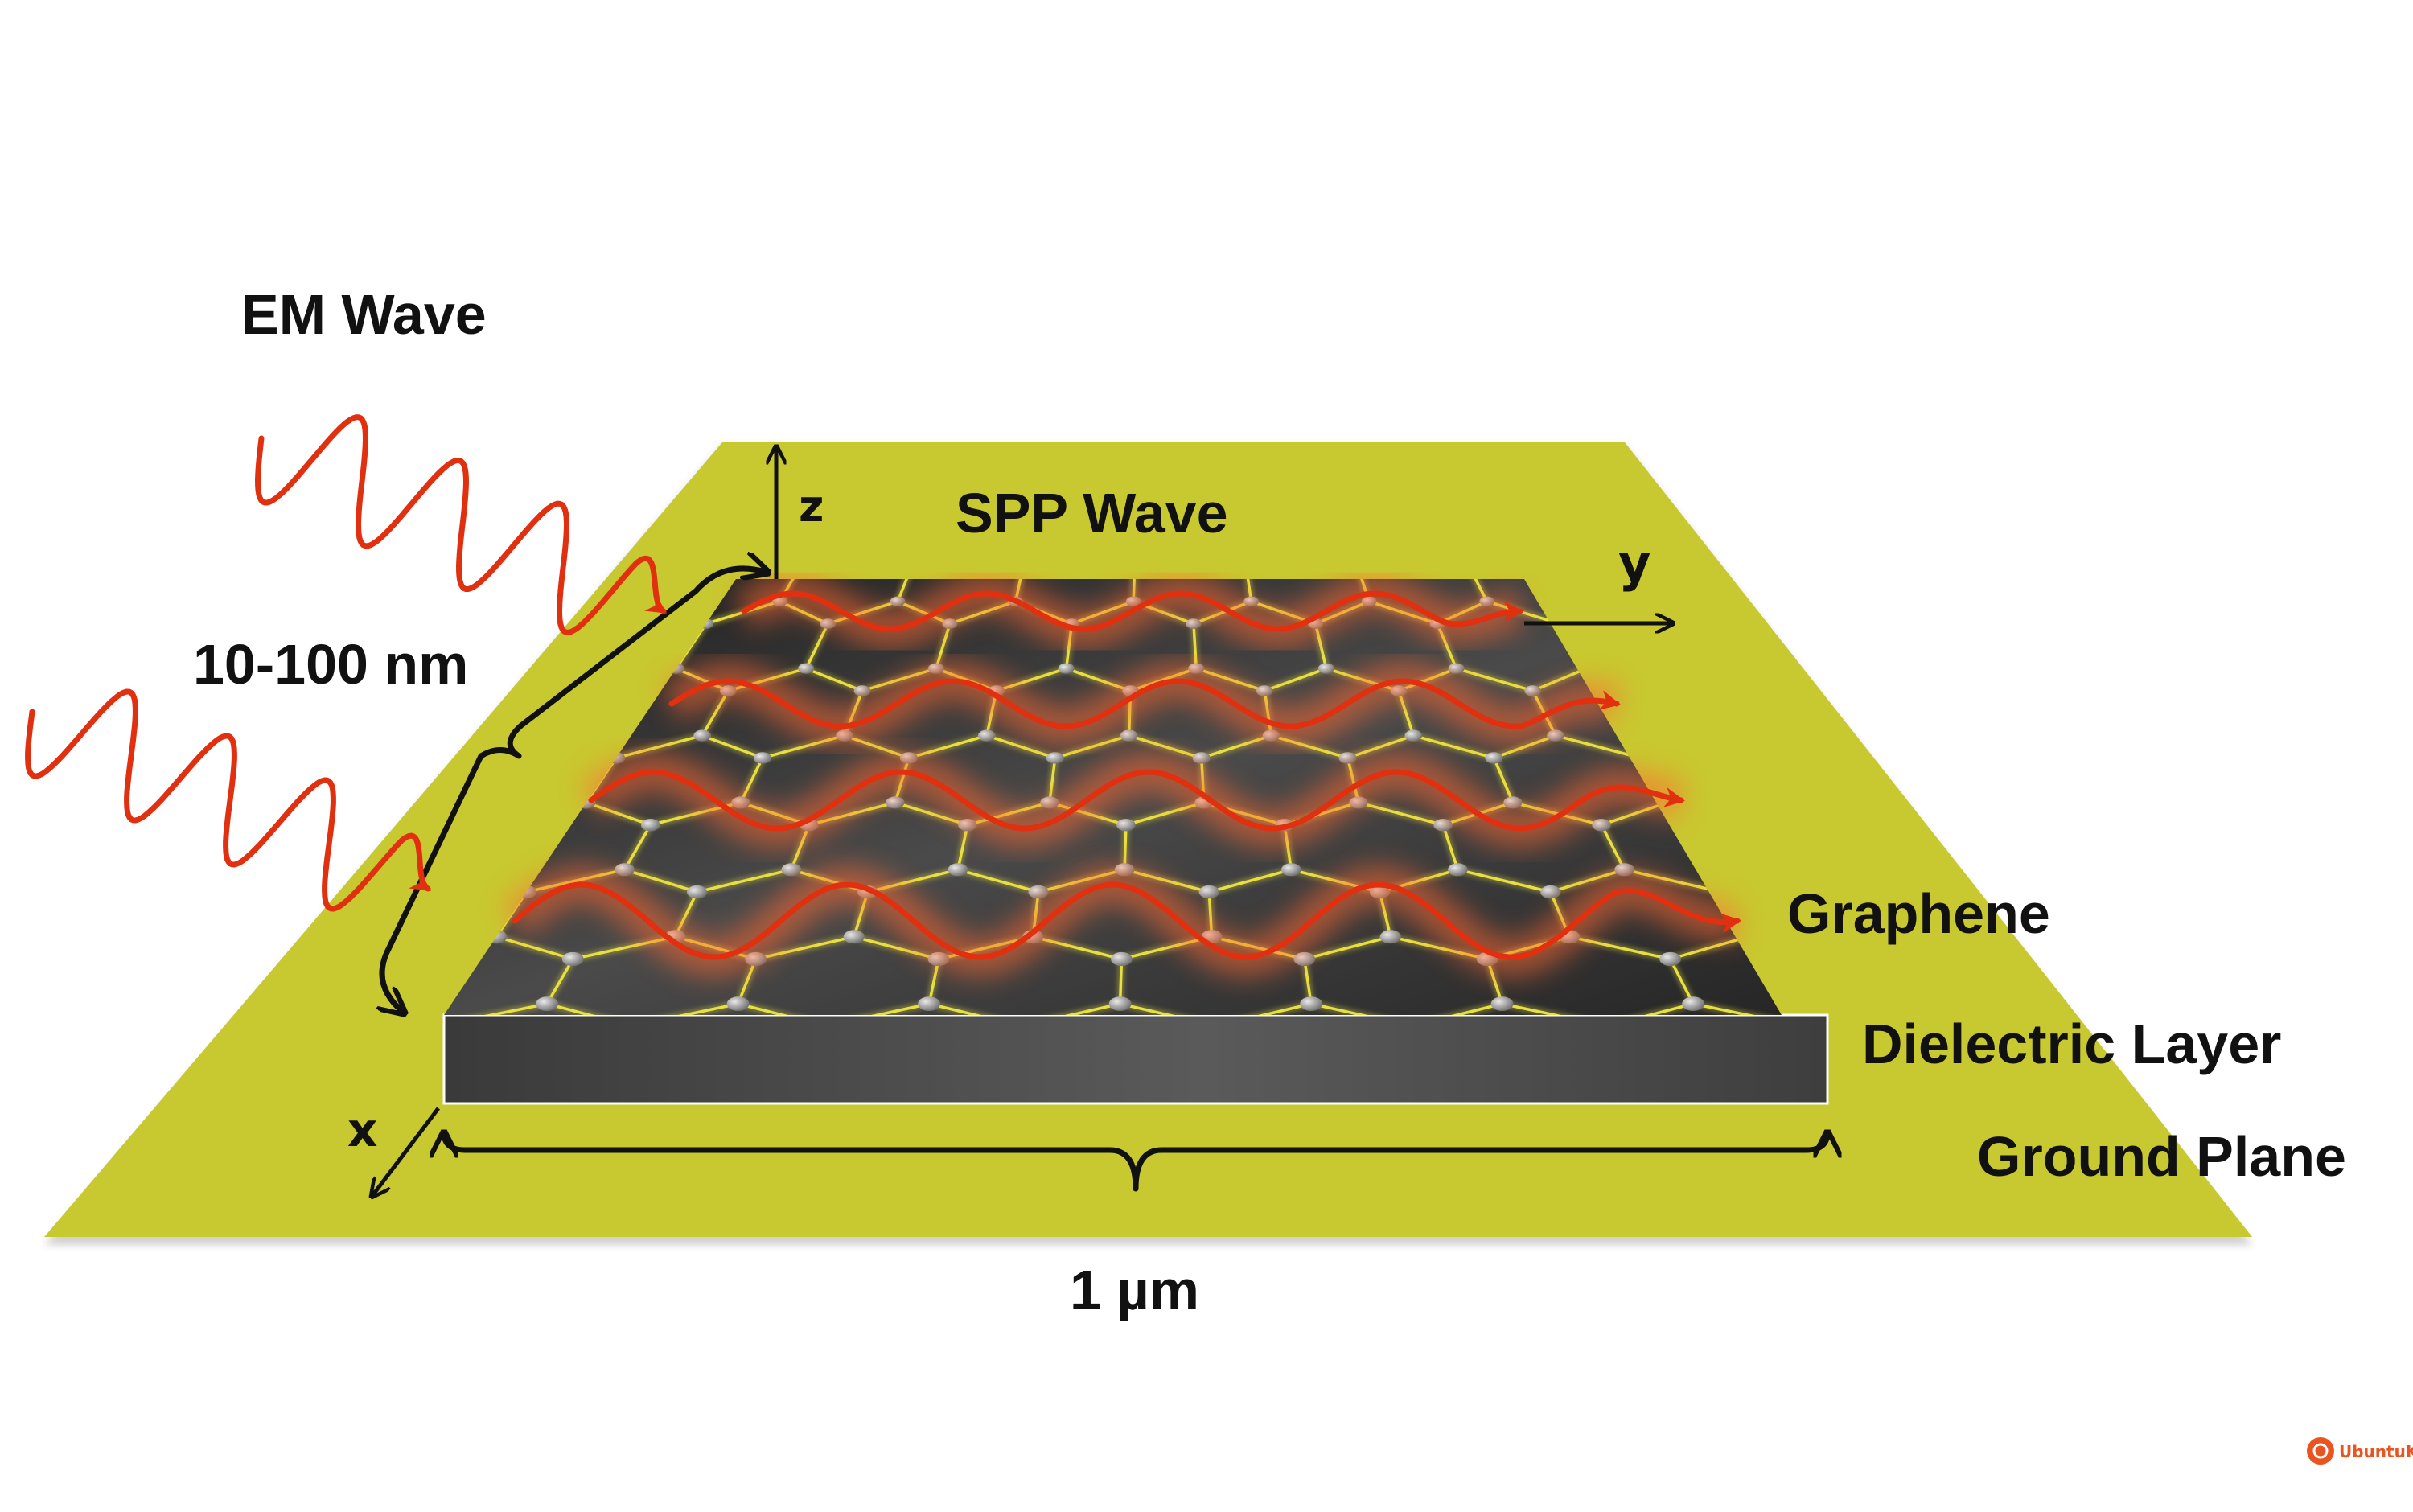 This screenshot has width=2413, height=1512. Describe the element at coordinates (461, 524) in the screenshot. I see `em-wave-arrow-icon` at that location.